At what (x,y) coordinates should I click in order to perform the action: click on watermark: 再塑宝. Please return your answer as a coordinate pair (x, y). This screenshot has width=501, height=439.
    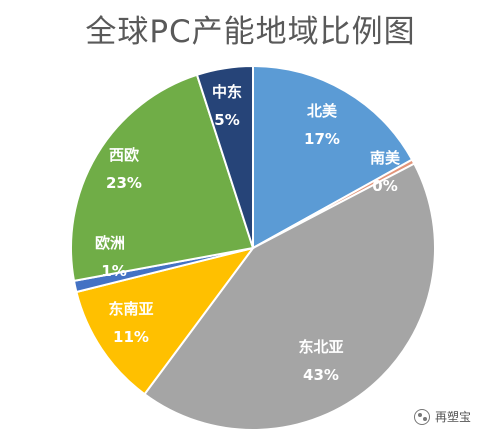
    Looking at the image, I should click on (442, 416).